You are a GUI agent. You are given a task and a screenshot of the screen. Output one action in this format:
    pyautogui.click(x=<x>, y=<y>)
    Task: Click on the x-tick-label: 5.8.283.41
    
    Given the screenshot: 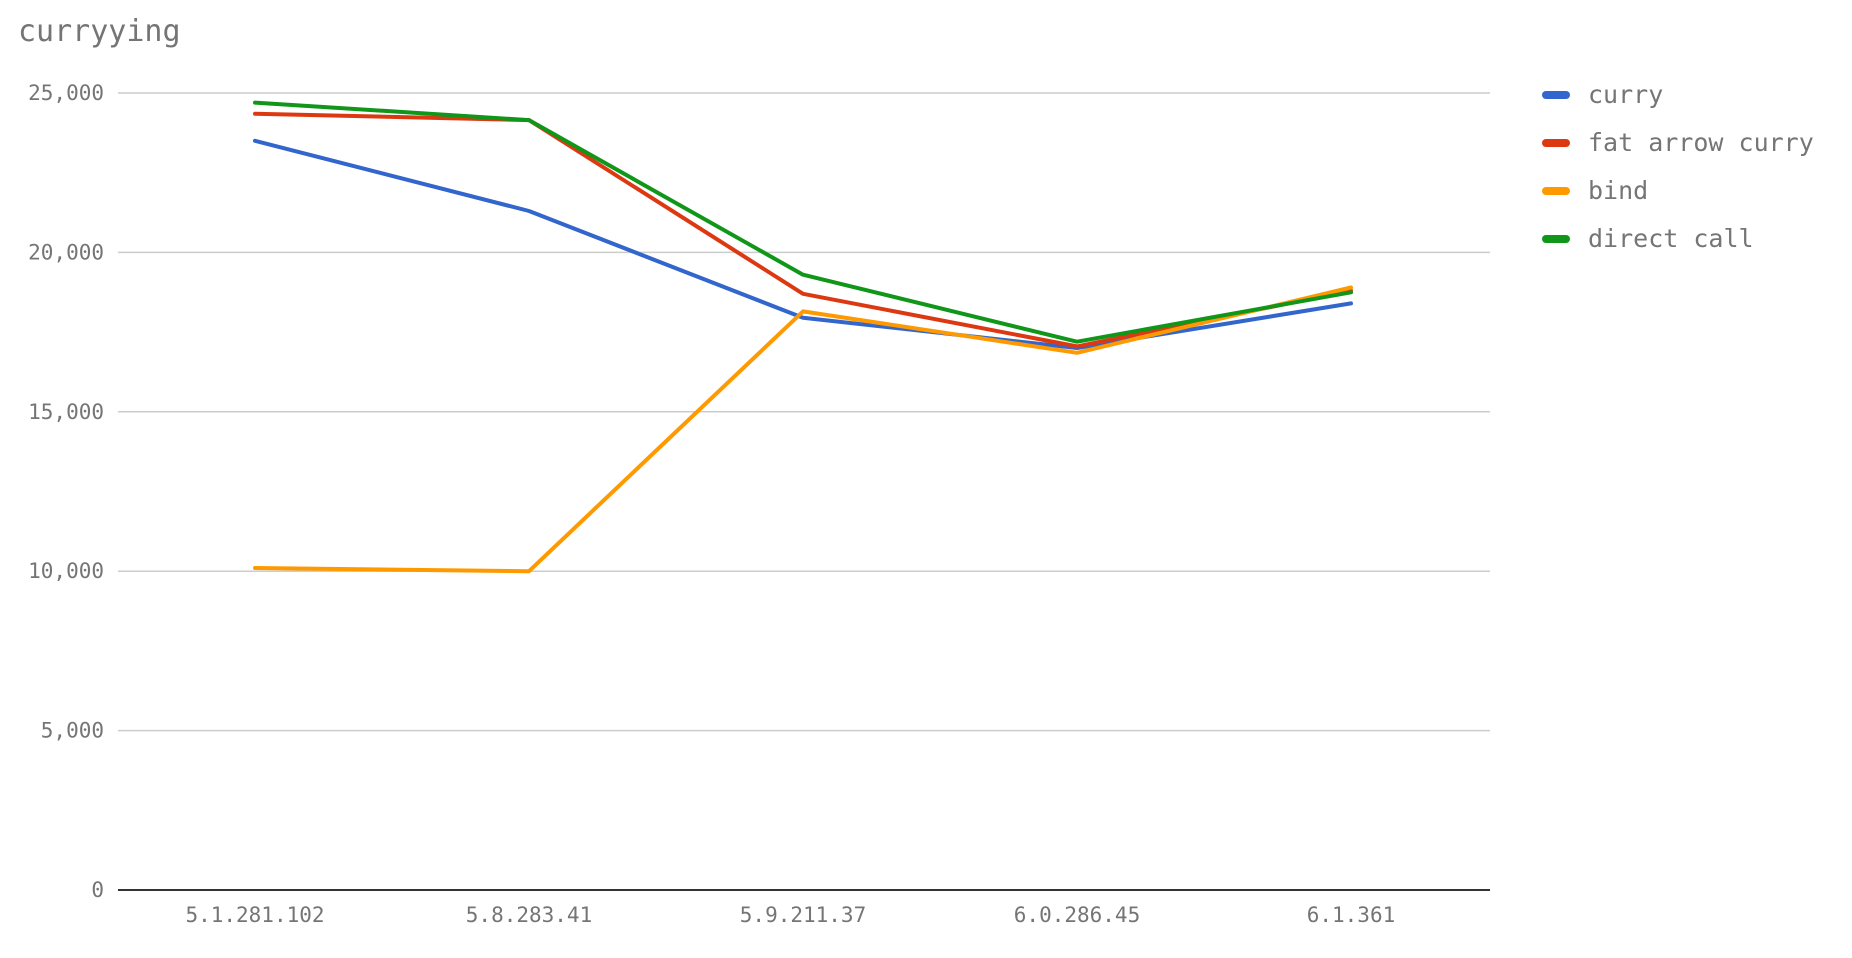 What is the action you would take?
    pyautogui.click(x=529, y=915)
    